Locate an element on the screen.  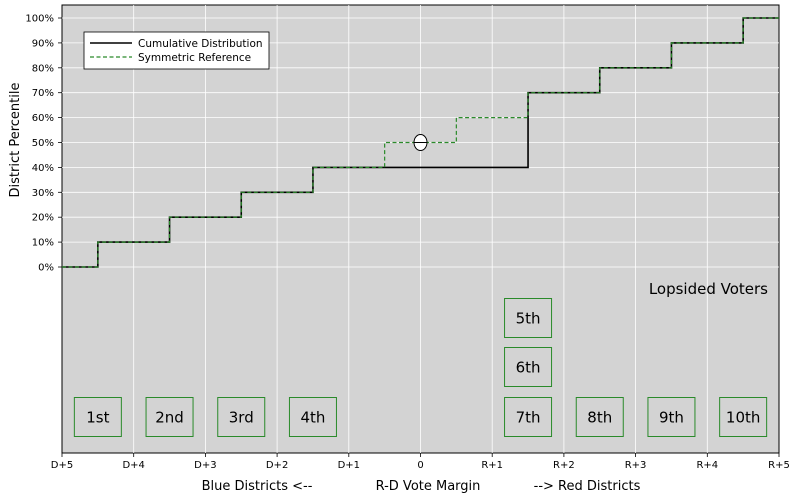
district-box-8th is located at coordinates (599, 417).